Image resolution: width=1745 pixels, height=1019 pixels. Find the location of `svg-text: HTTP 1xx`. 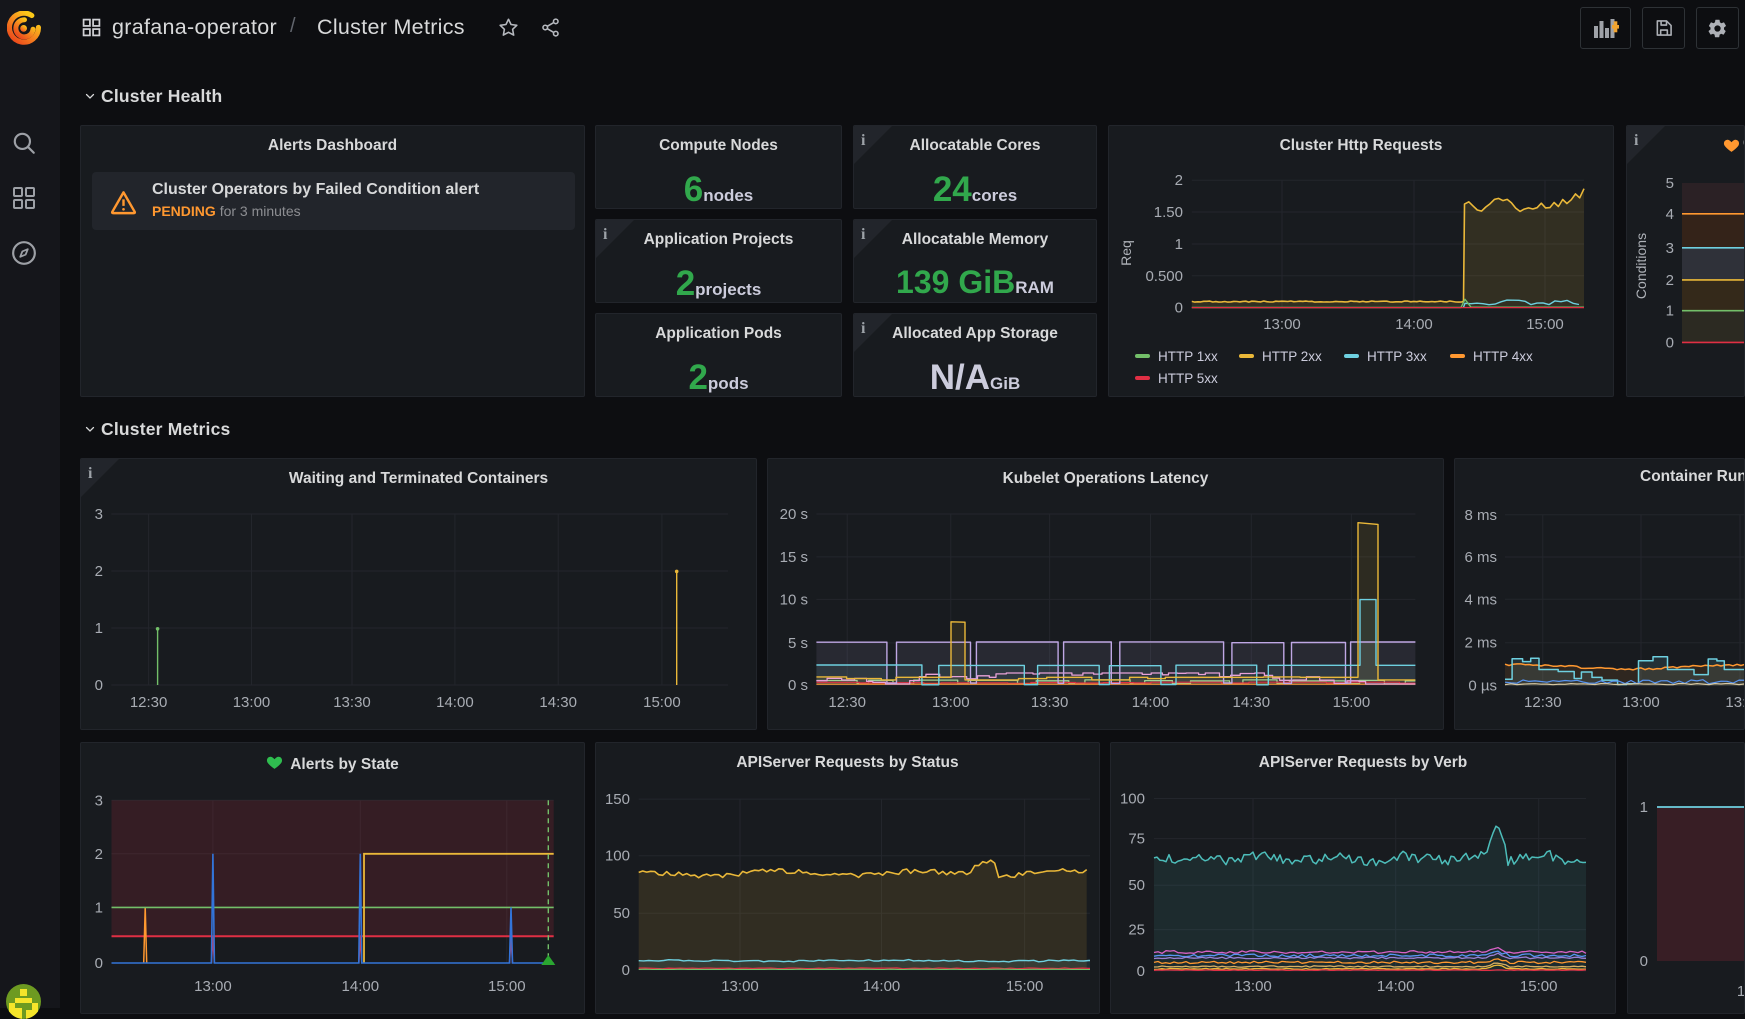

svg-text: HTTP 1xx is located at coordinates (1188, 356).